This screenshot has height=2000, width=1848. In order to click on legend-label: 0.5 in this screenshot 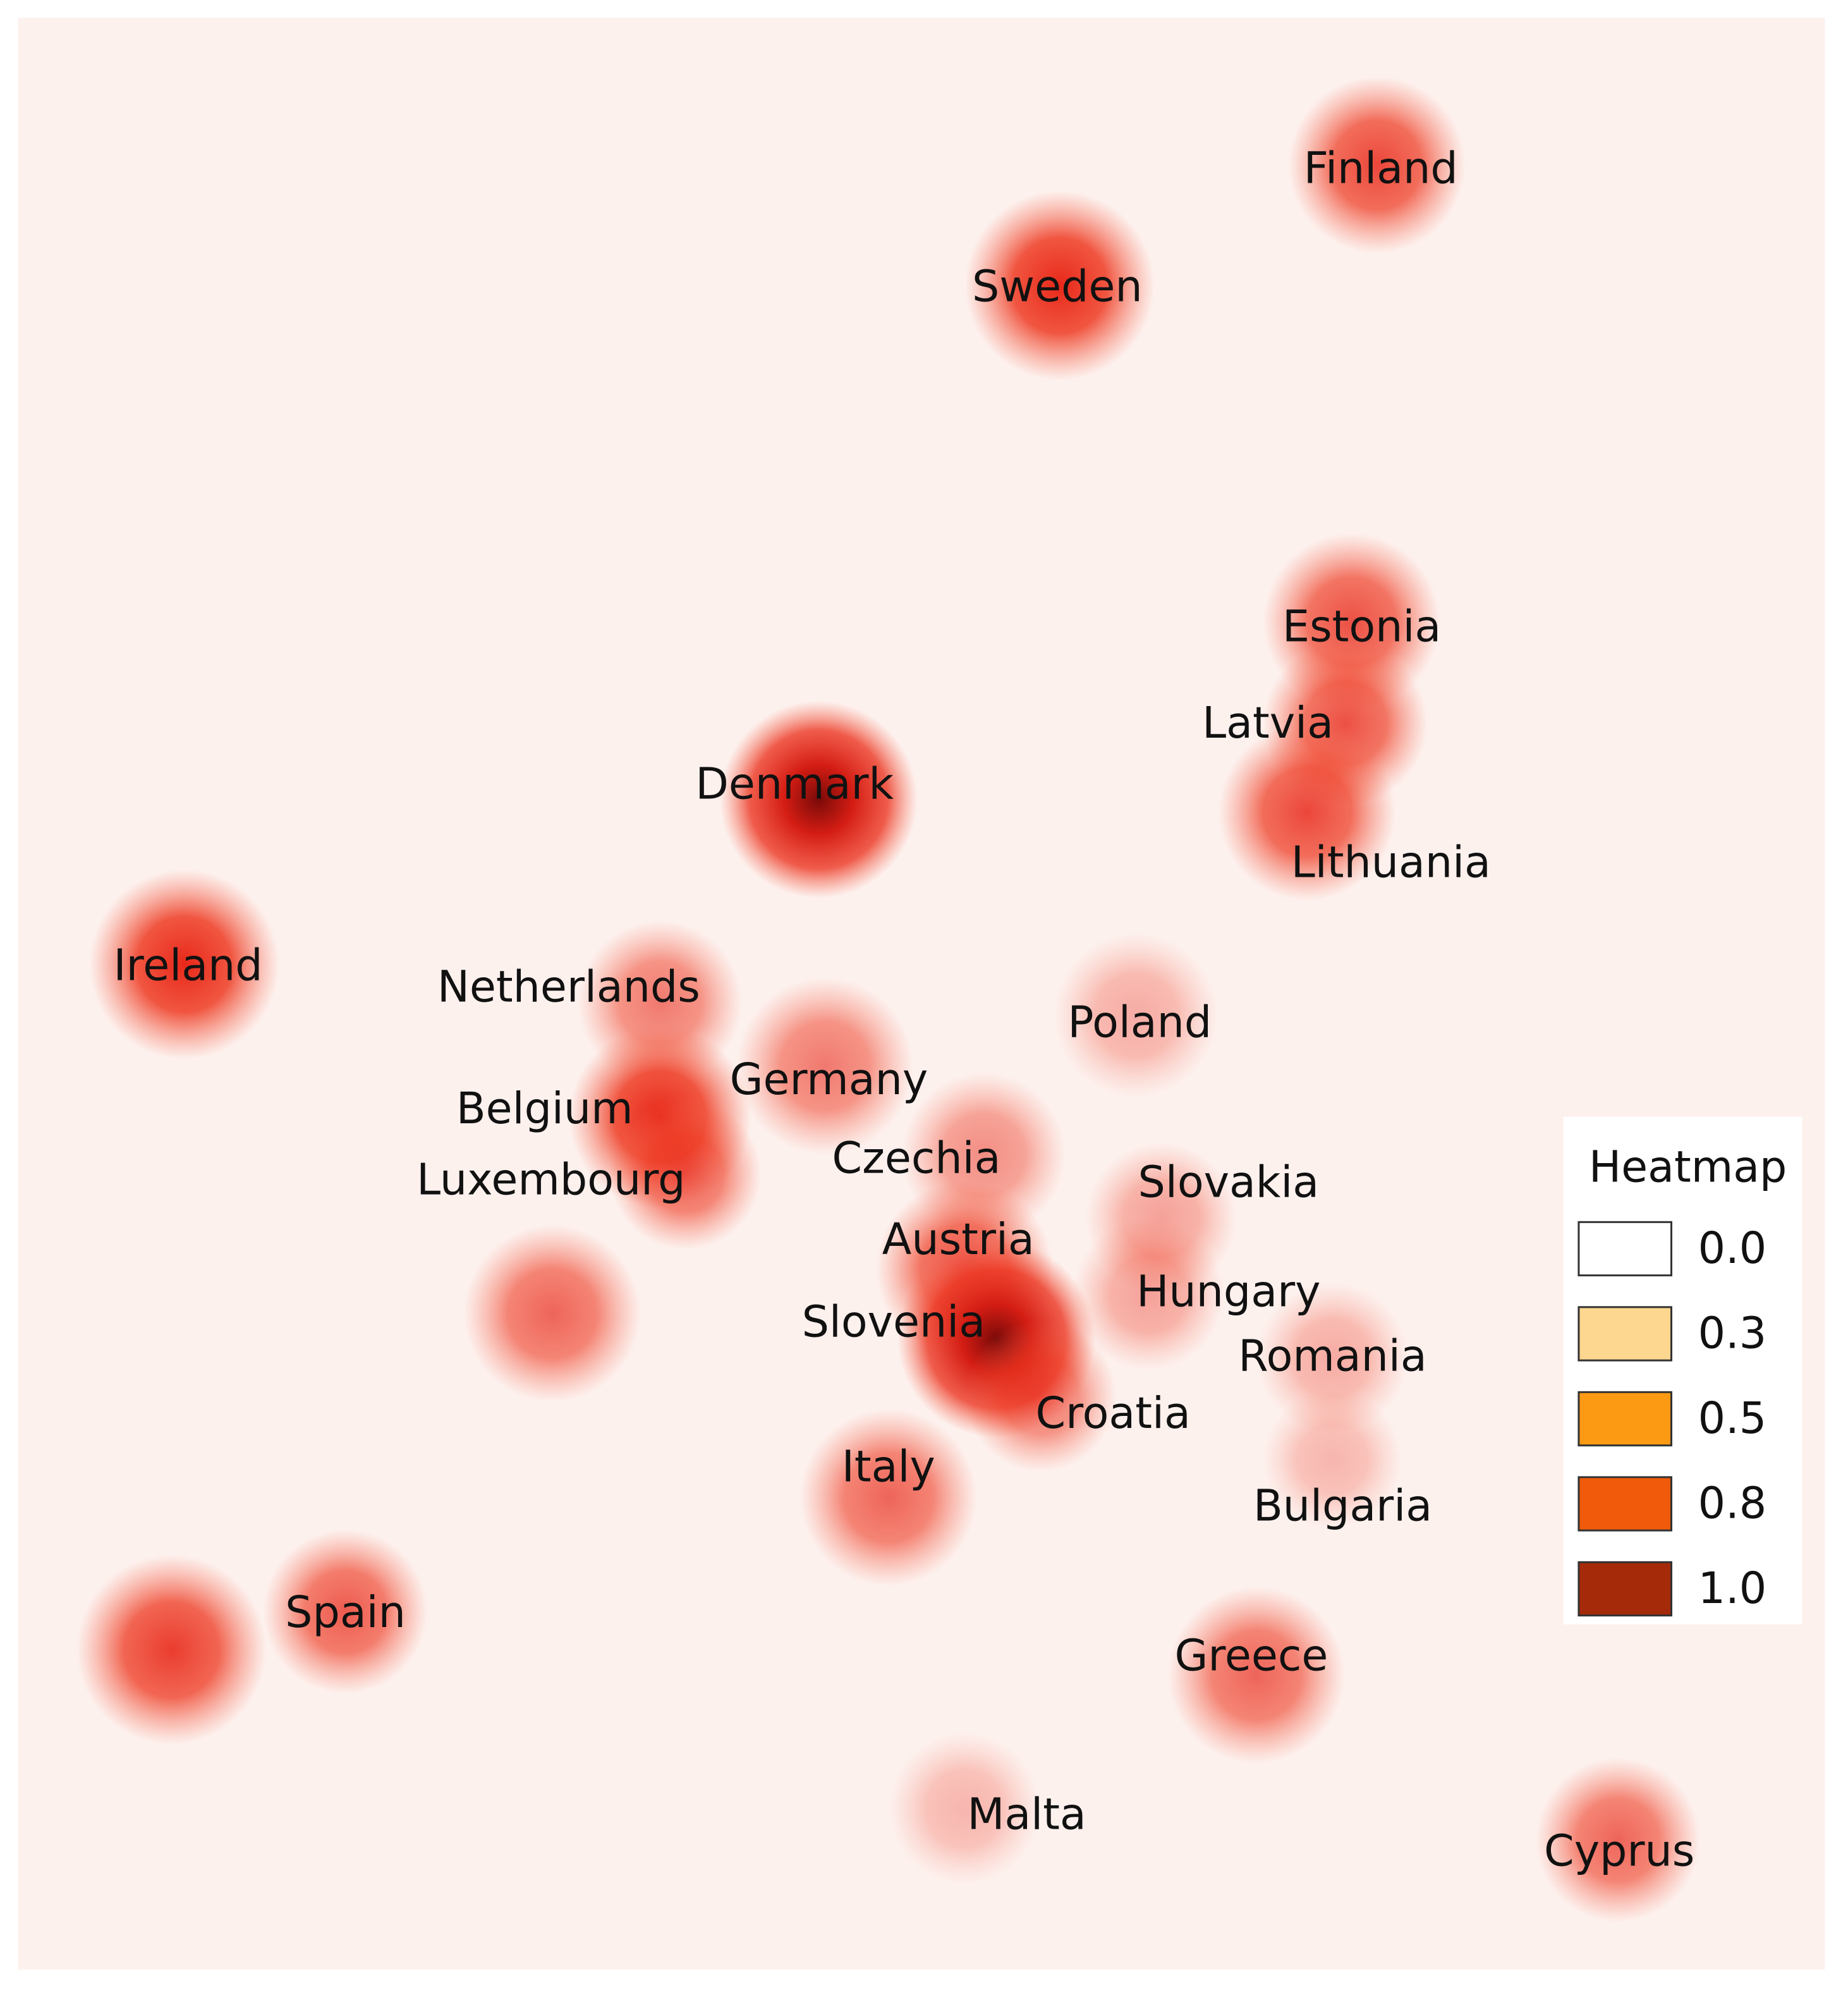, I will do `click(1732, 1419)`.